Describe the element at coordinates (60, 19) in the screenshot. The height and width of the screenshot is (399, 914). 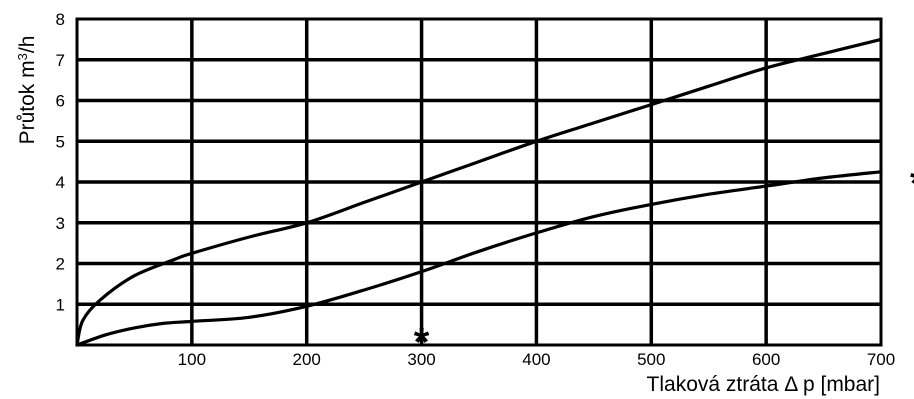
I see `y-tick-label: 8` at that location.